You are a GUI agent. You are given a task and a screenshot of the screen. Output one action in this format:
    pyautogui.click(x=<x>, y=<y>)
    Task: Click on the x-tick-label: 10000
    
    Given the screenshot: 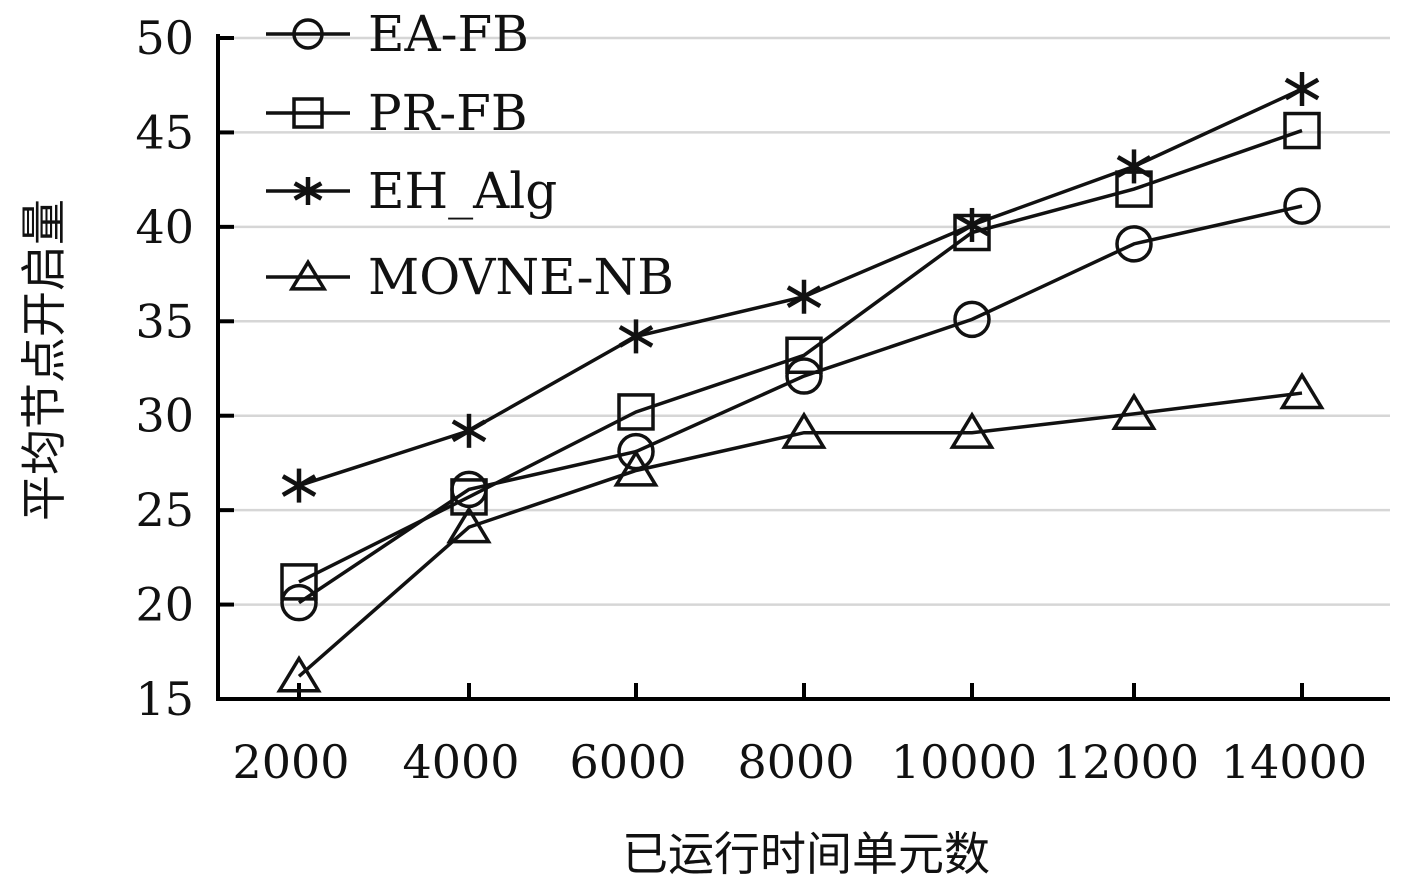 What is the action you would take?
    pyautogui.click(x=964, y=762)
    